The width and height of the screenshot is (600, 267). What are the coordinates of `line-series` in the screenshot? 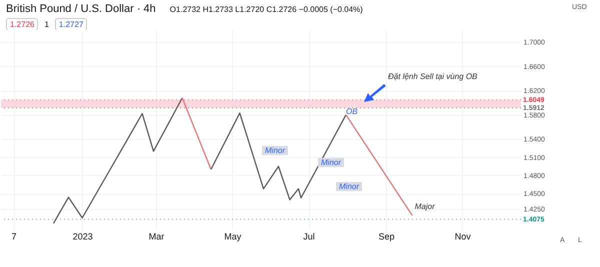 It's located at (117, 160).